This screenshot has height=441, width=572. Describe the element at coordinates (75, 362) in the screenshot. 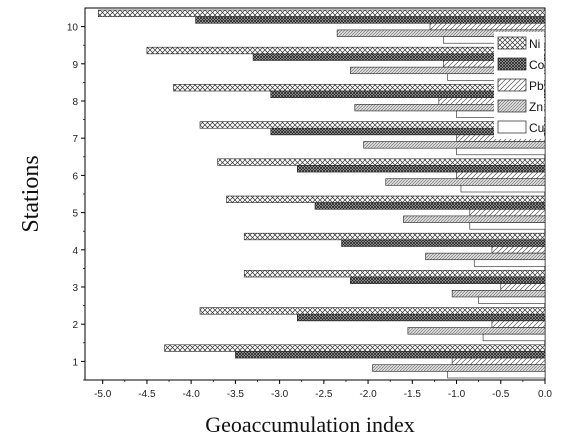

I see `y-tick-label: 1` at that location.